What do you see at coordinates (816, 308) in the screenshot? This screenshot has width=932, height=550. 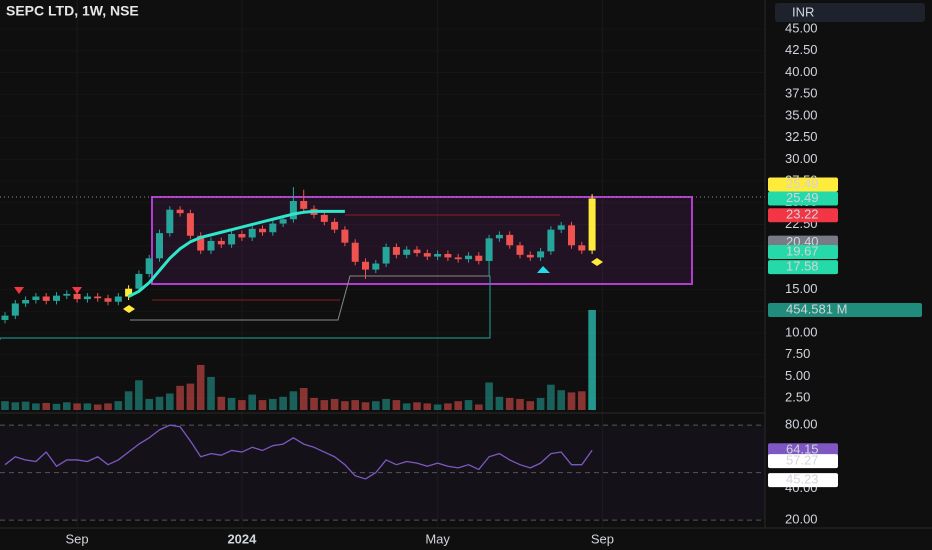 I see `volume-marker-label: 454.581 M` at bounding box center [816, 308].